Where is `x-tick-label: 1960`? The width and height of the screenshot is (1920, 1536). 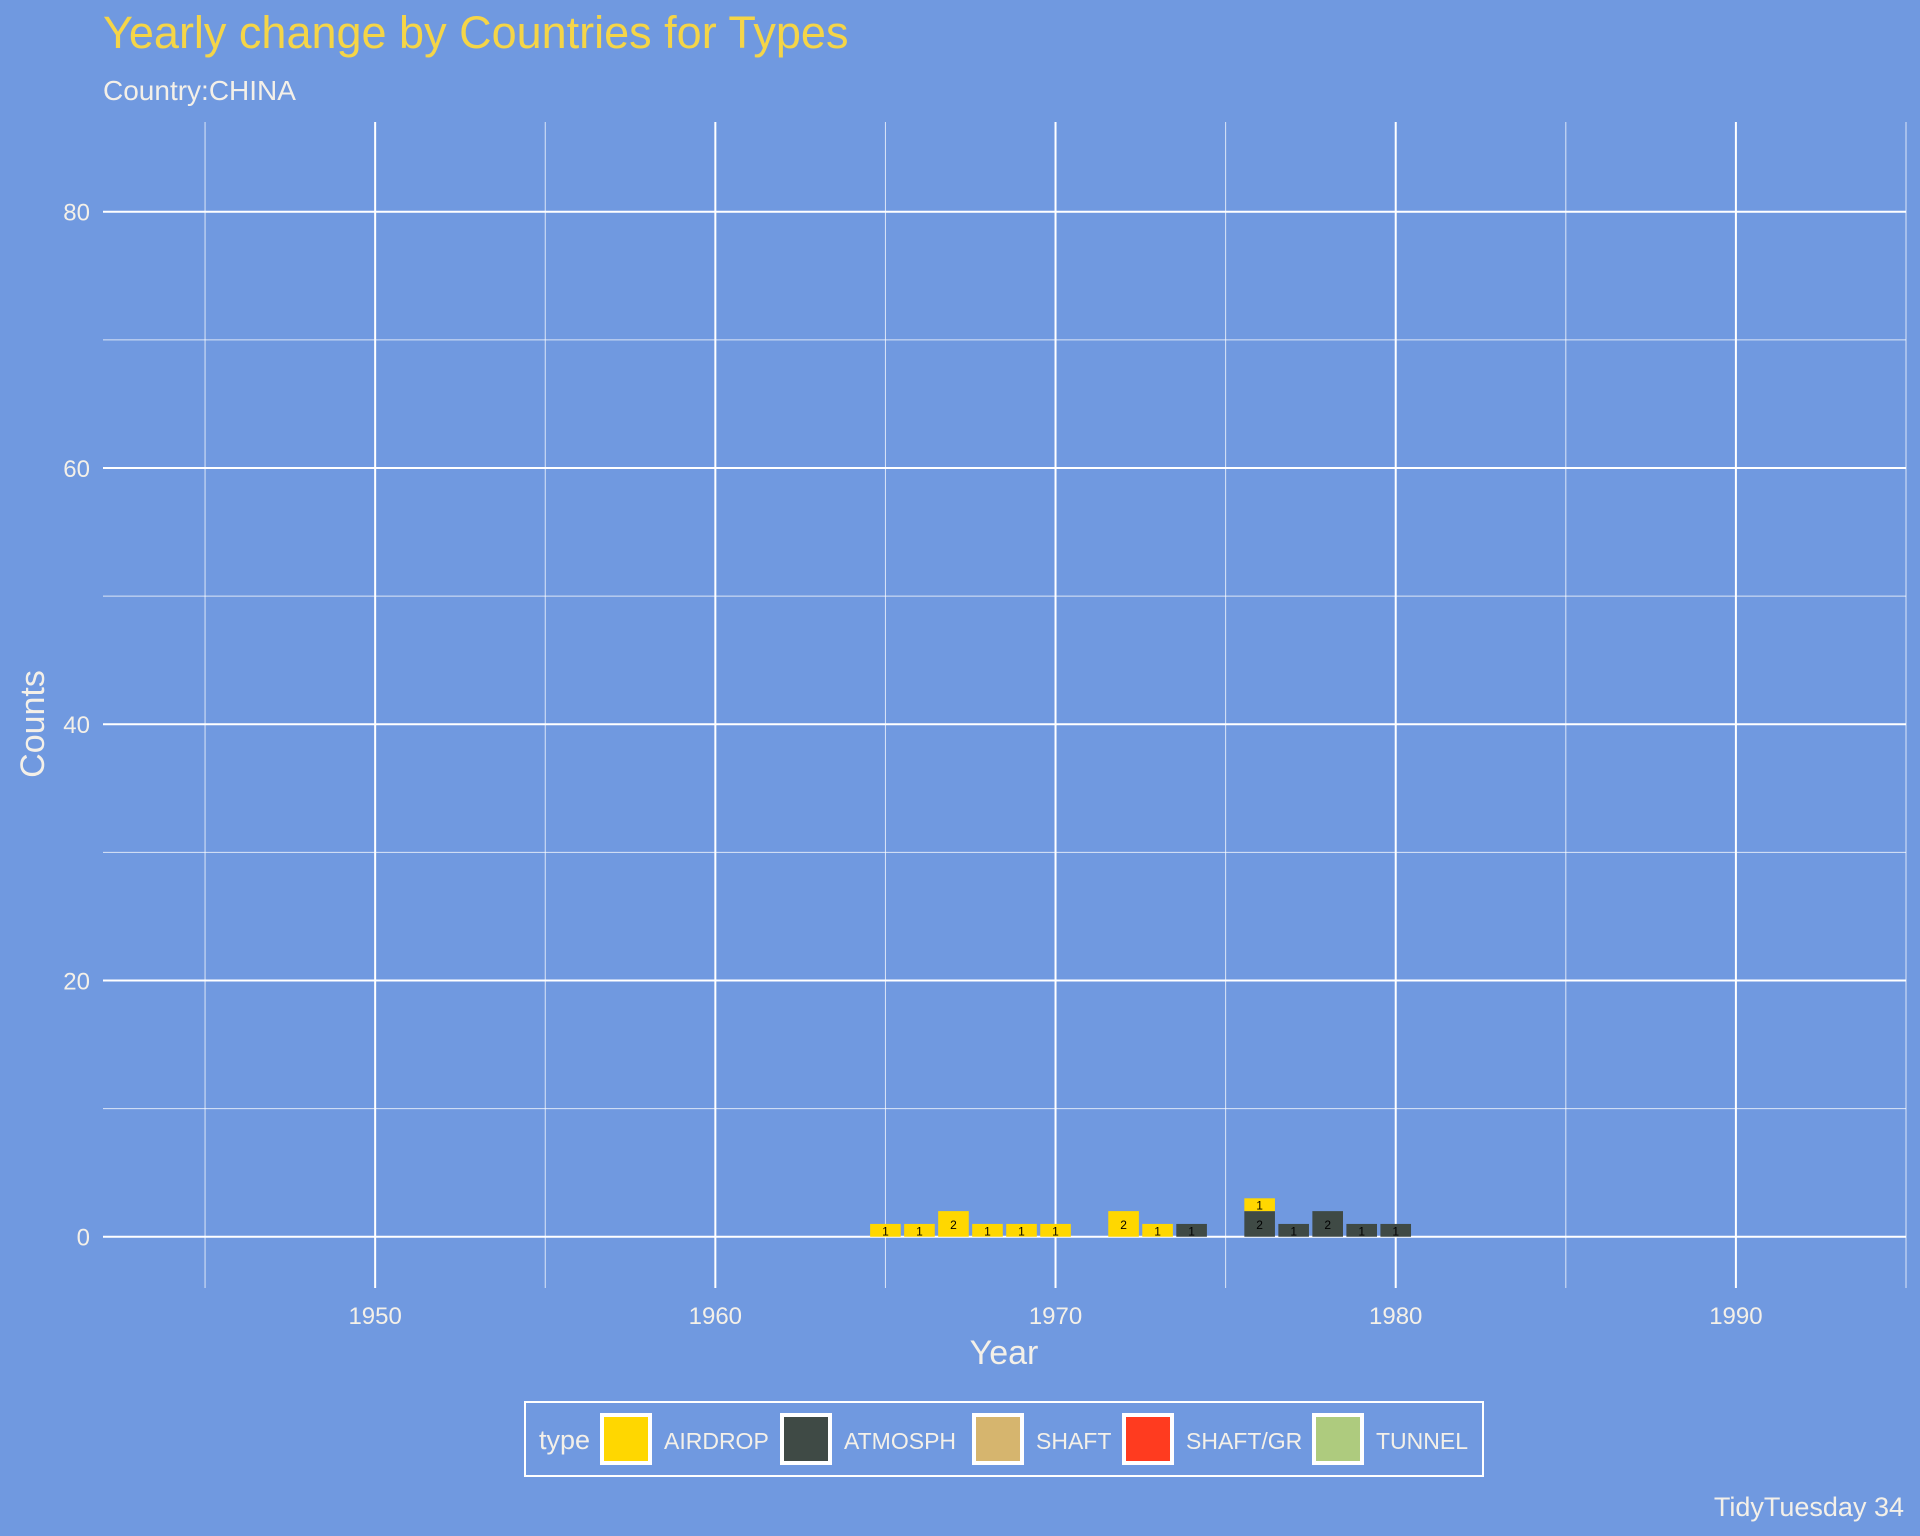 x-tick-label: 1960 is located at coordinates (715, 1316).